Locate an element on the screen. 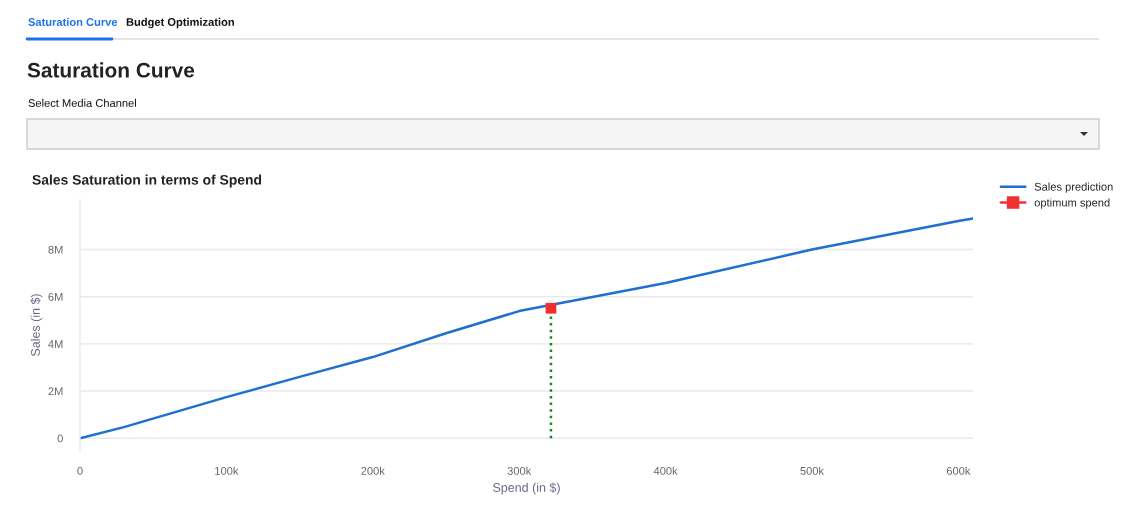 The height and width of the screenshot is (520, 1128). text: Budget Optimization is located at coordinates (180, 23).